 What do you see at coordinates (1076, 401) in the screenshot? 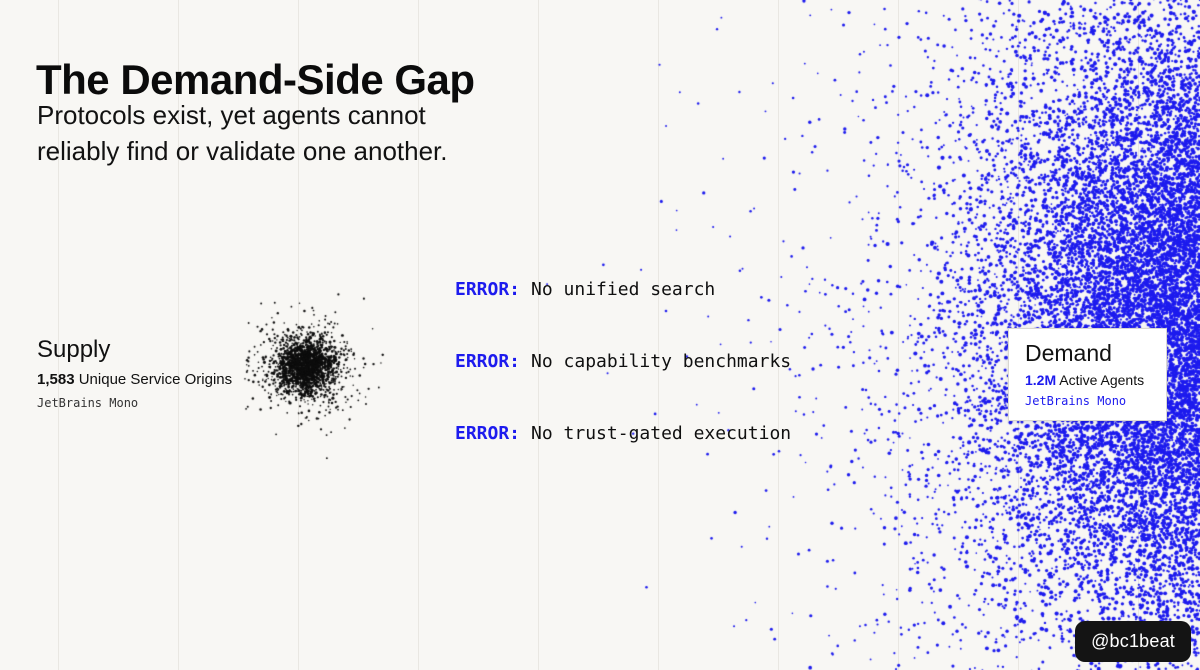
I see `demand-font-note: JetBrains Mono` at bounding box center [1076, 401].